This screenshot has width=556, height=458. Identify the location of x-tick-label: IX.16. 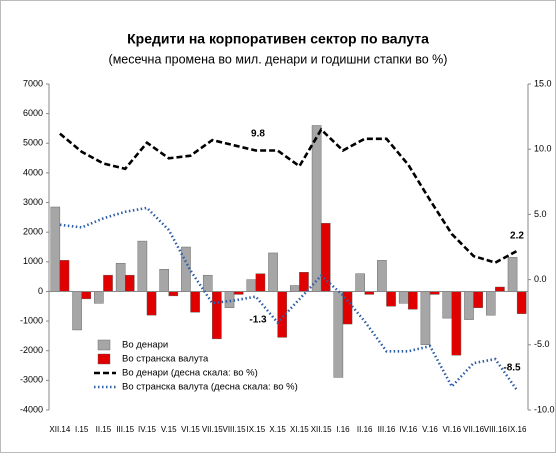
(517, 429).